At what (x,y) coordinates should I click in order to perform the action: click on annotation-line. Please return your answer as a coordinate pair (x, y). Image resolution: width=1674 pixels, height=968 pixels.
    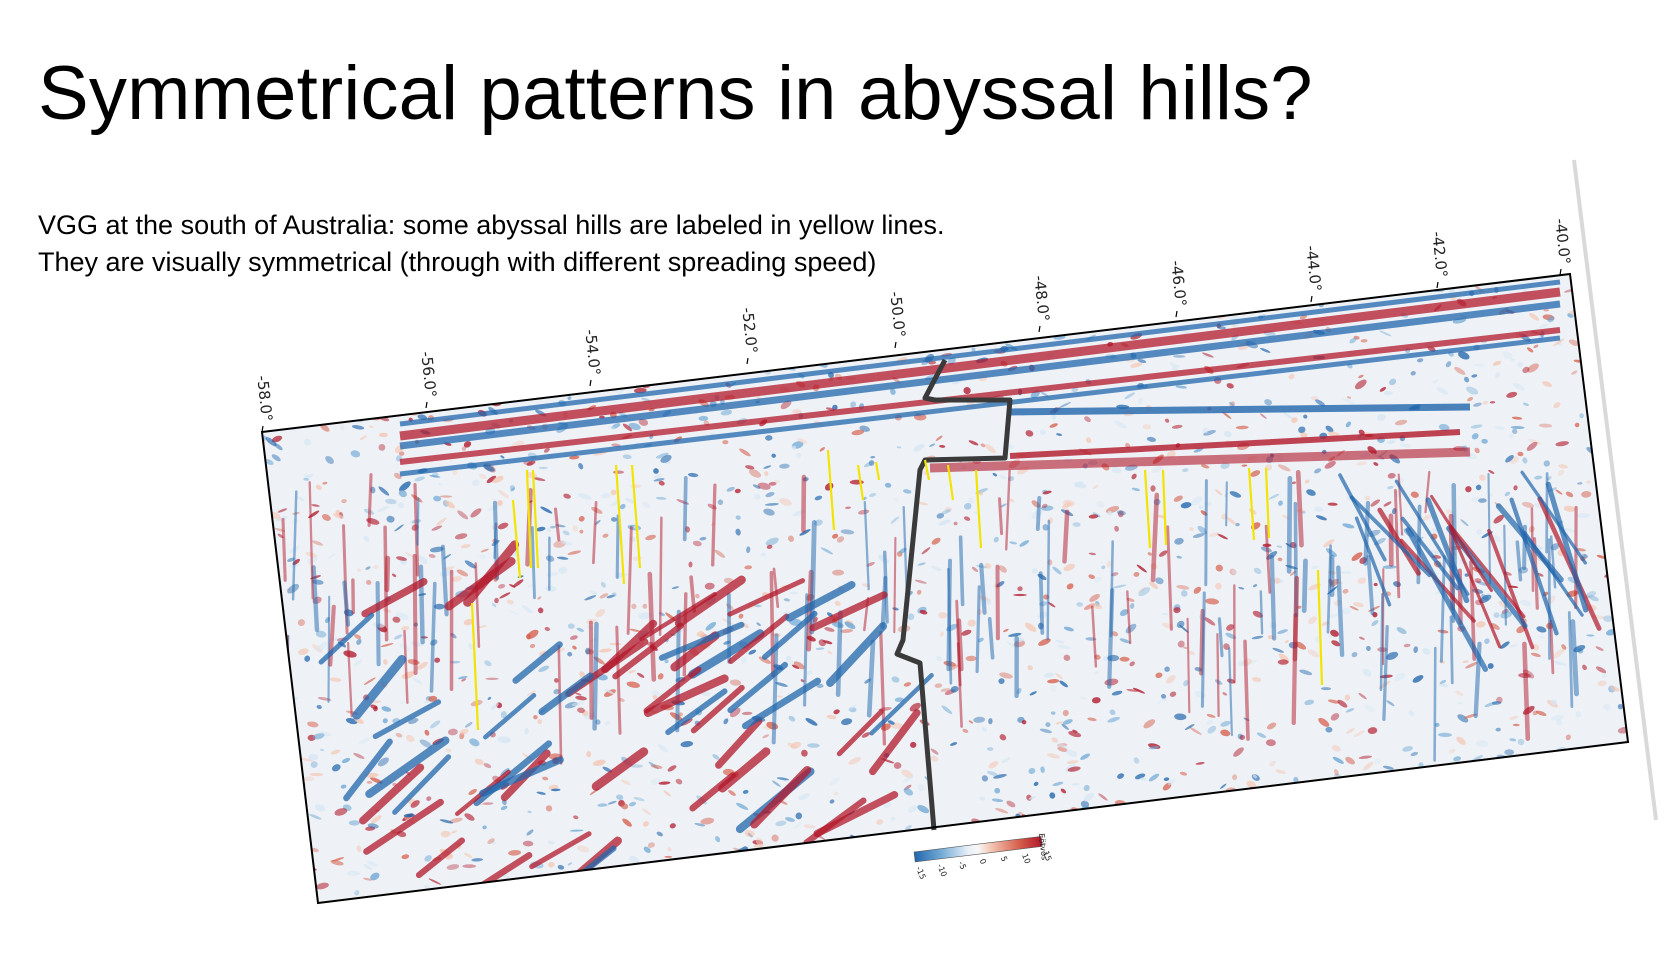
    Looking at the image, I should click on (535, 519).